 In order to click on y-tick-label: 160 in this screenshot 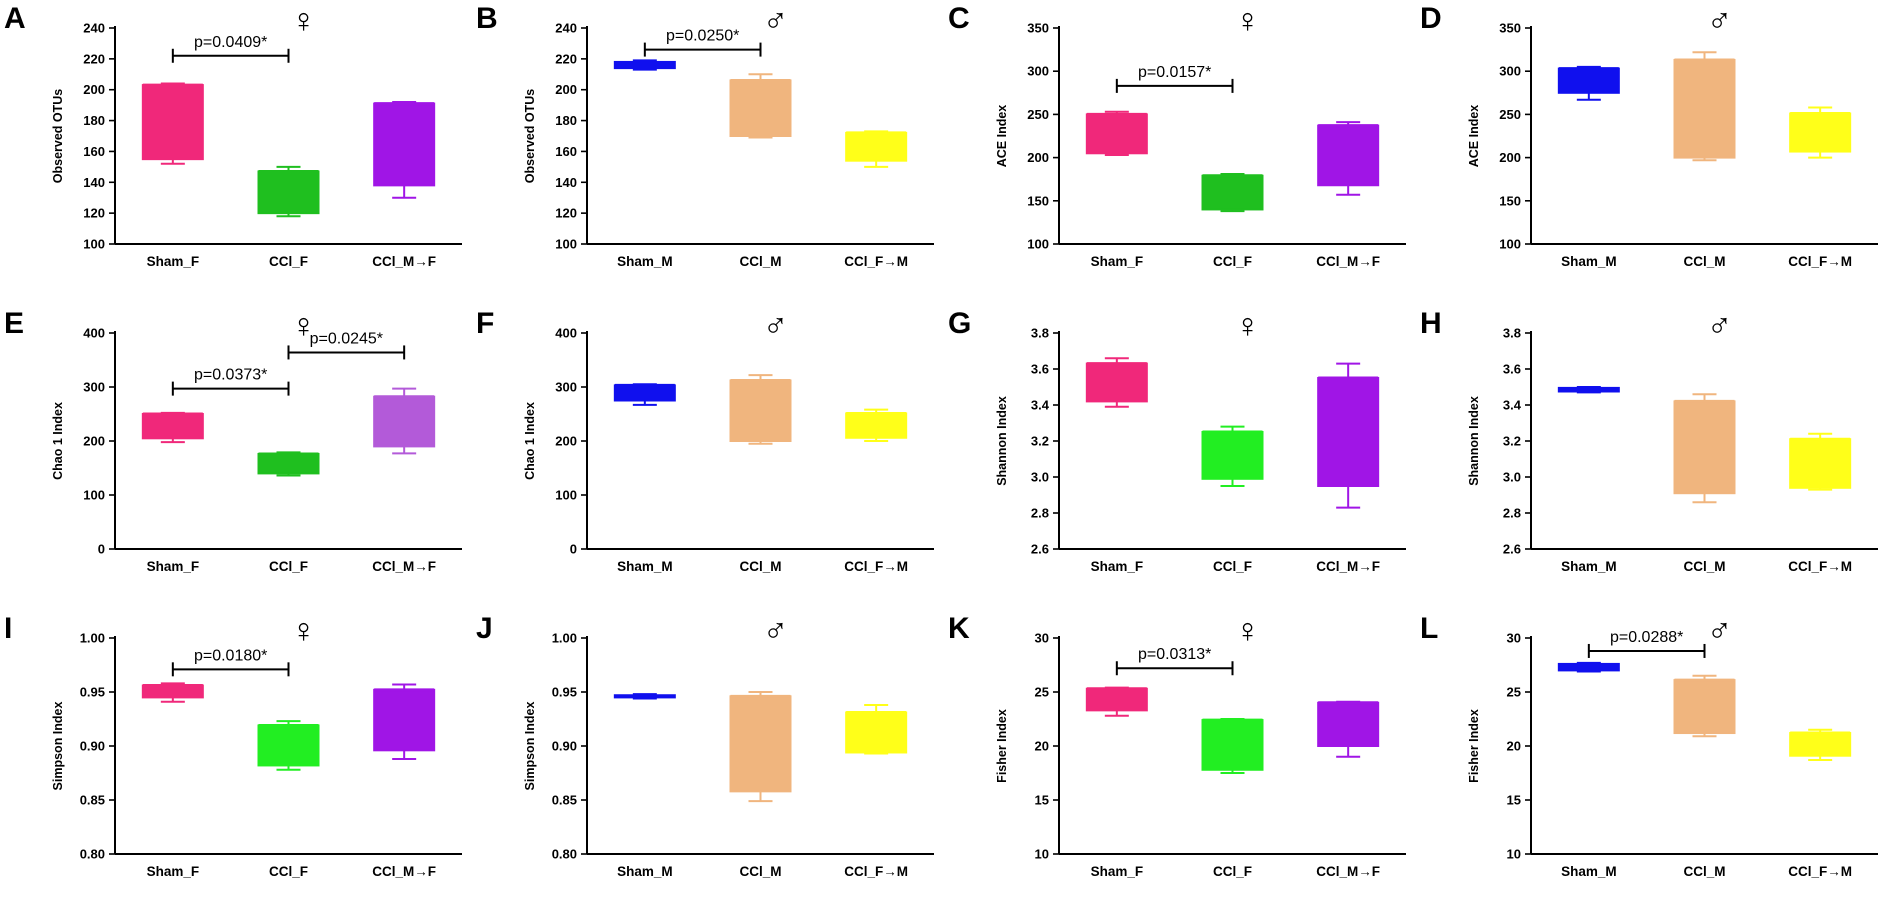, I will do `click(94, 151)`.